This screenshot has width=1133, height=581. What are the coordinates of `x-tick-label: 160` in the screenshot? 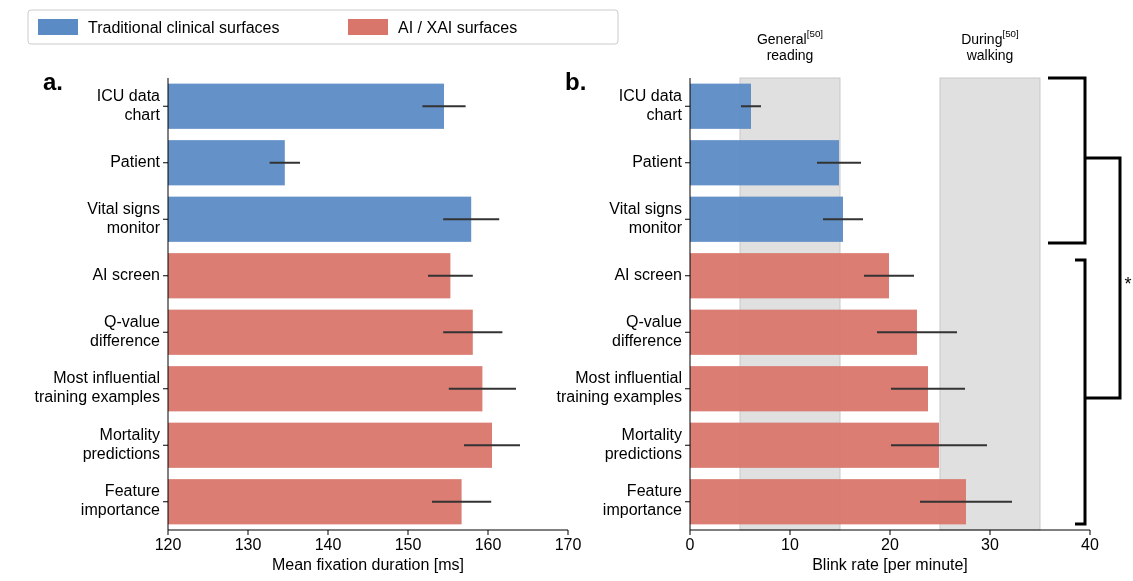 It's located at (488, 544).